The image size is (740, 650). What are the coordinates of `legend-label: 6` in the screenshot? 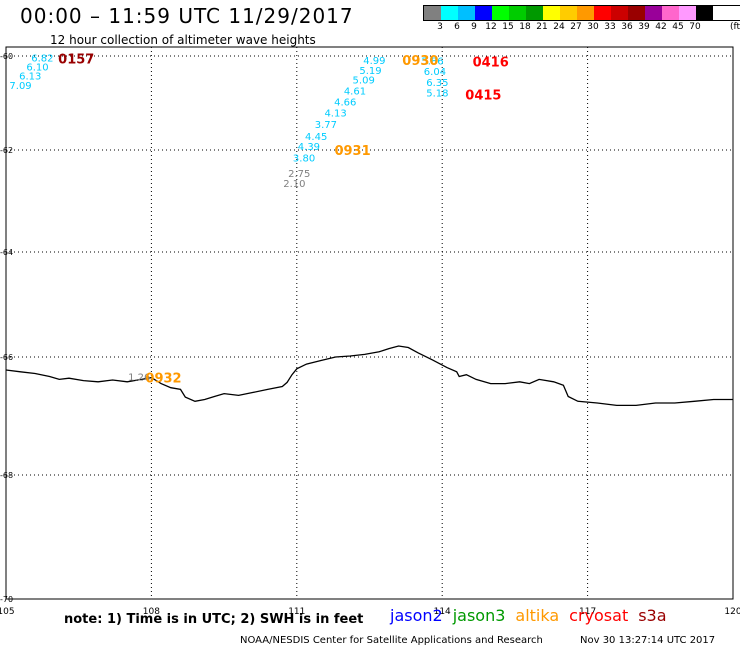 It's located at (457, 27).